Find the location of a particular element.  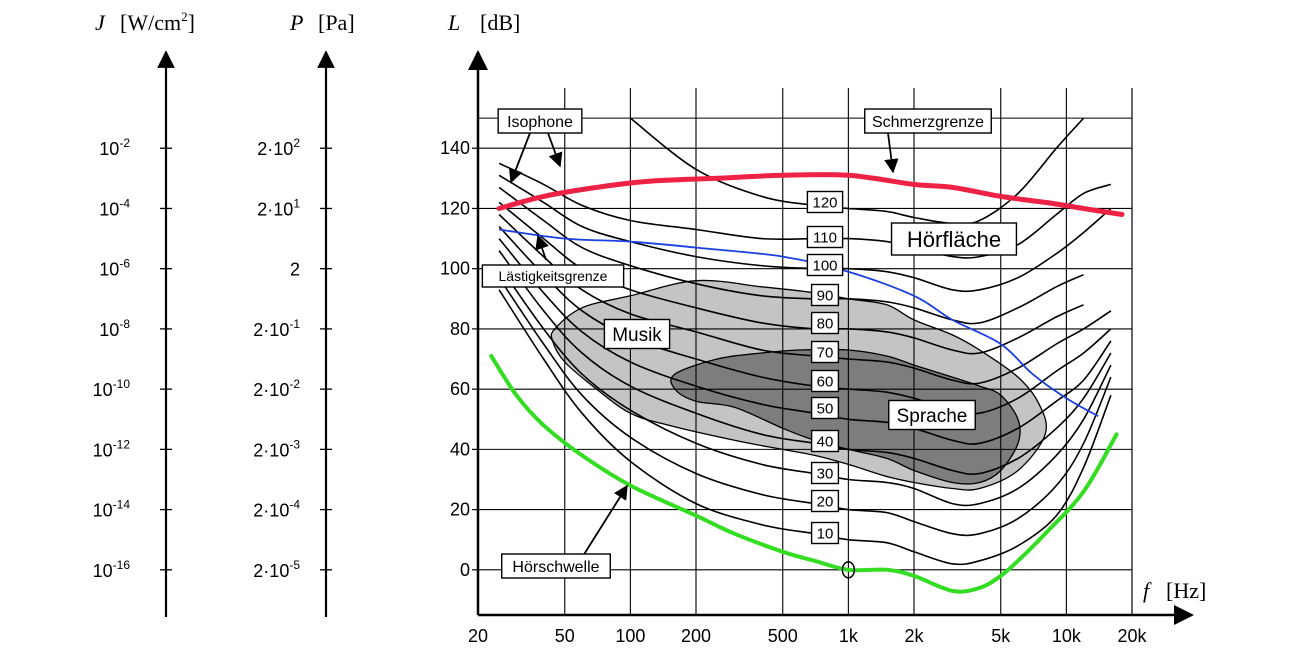

hearing-threshold-label: Hörschwelle is located at coordinates (556, 566).